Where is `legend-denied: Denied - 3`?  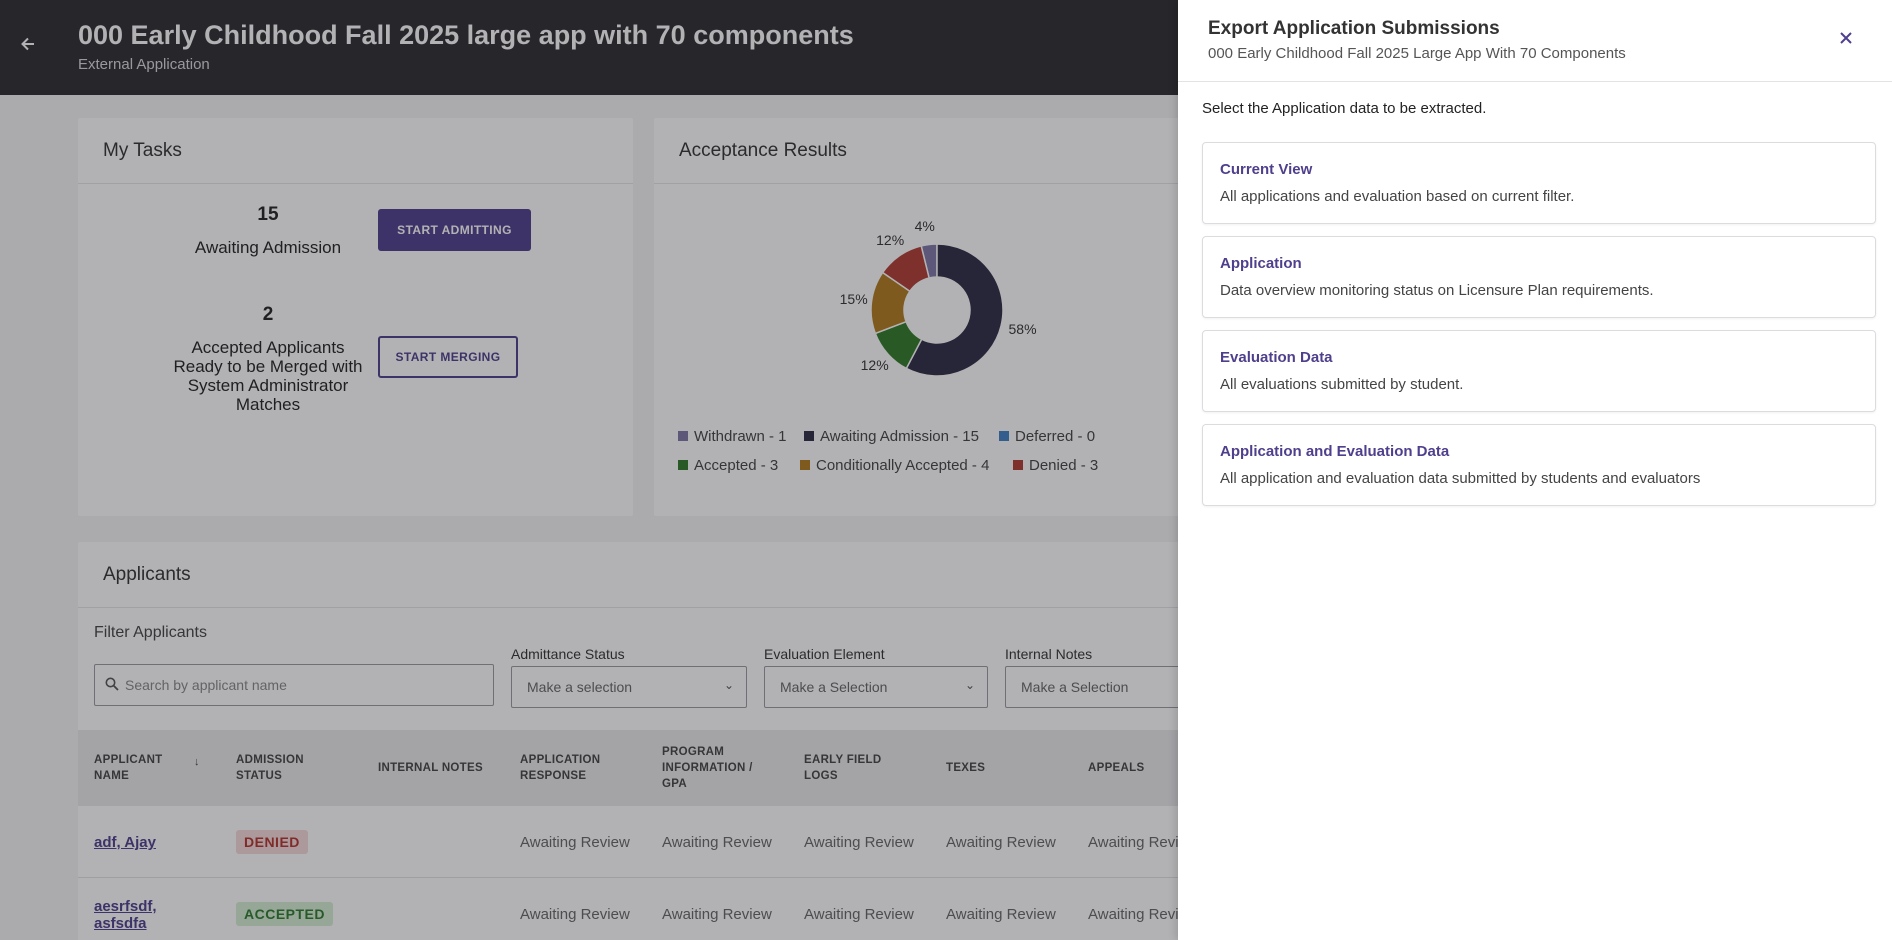
legend-denied: Denied - 3 is located at coordinates (1055, 465).